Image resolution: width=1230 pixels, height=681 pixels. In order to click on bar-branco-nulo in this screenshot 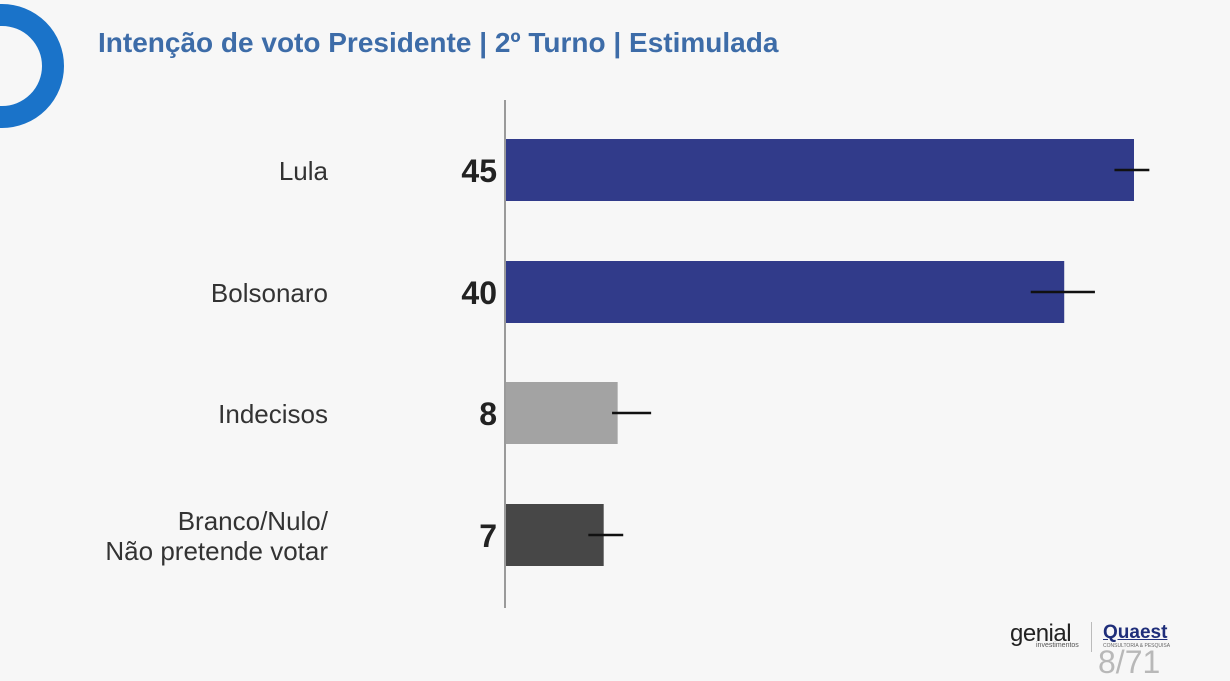, I will do `click(555, 535)`.